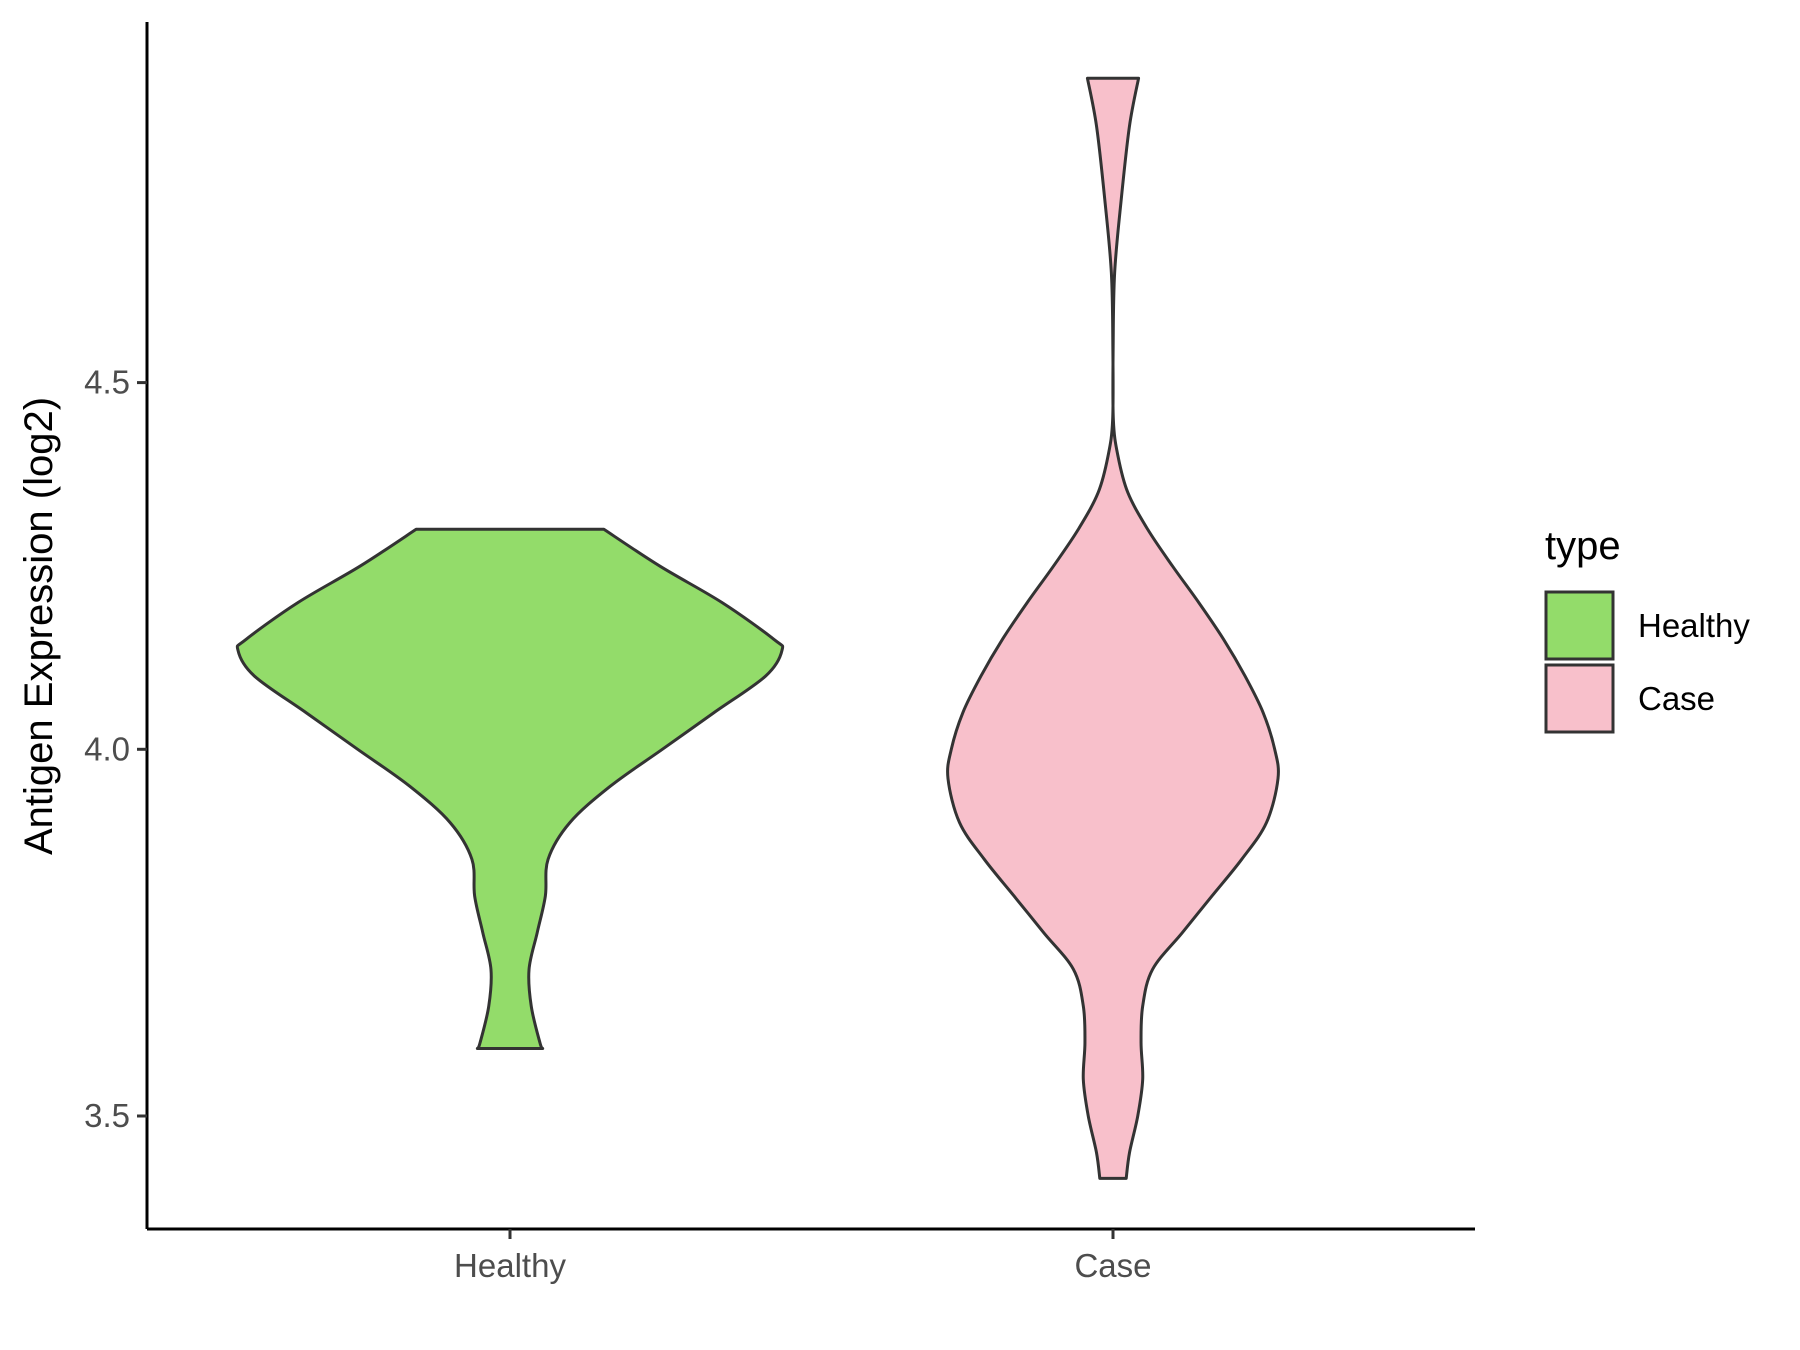 This screenshot has height=1350, width=1800. I want to click on x-tick-label: Case, so click(1112, 1265).